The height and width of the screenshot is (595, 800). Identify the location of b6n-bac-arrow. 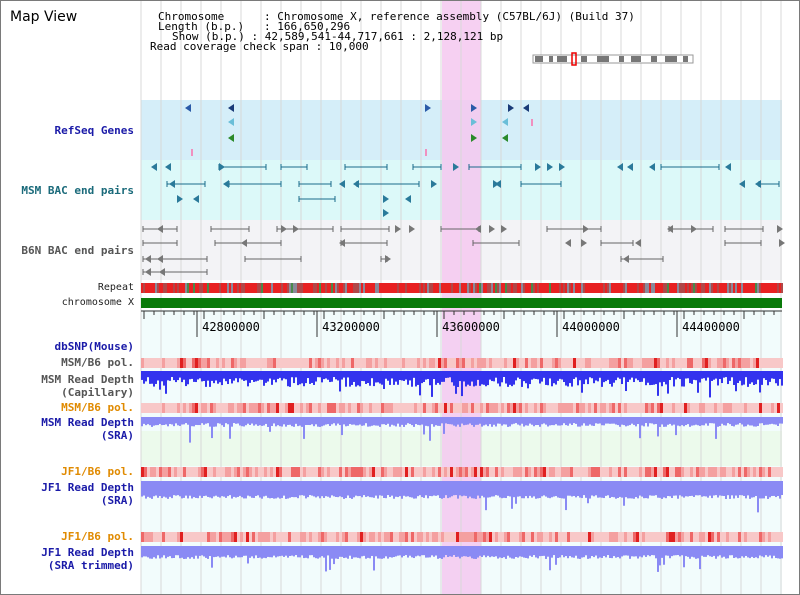
(780, 229).